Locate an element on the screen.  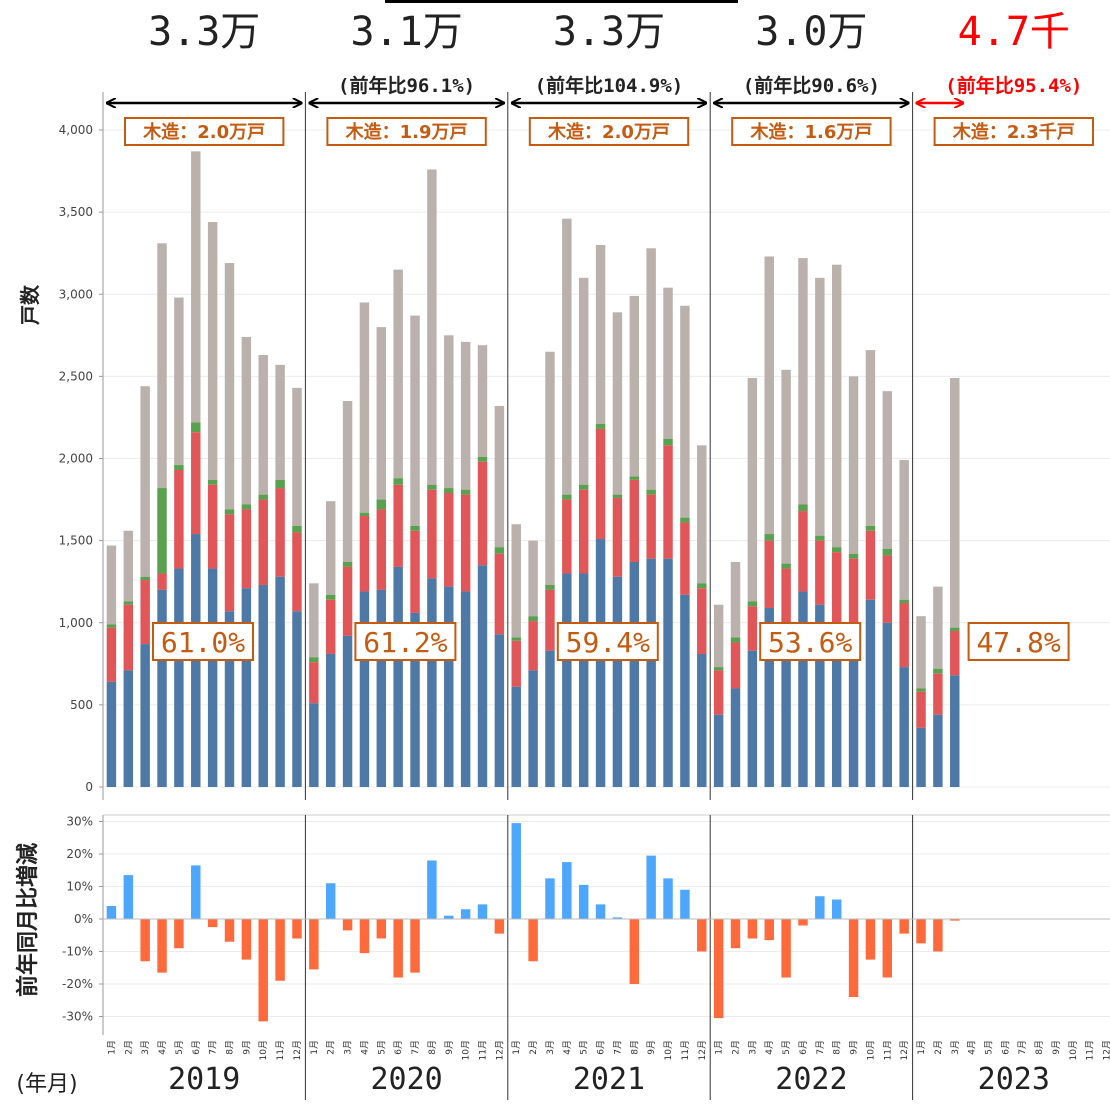
y-tick-label: 1,500 is located at coordinates (76, 541).